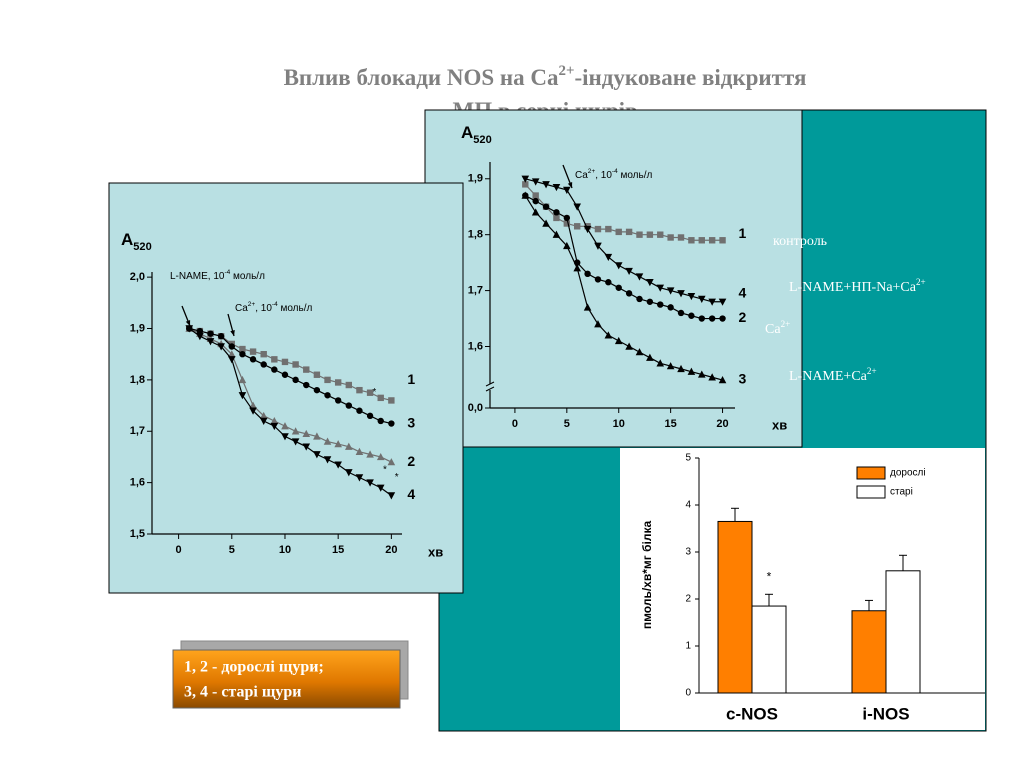  What do you see at coordinates (752, 713) in the screenshot?
I see `x-tick-label: c-NOS` at bounding box center [752, 713].